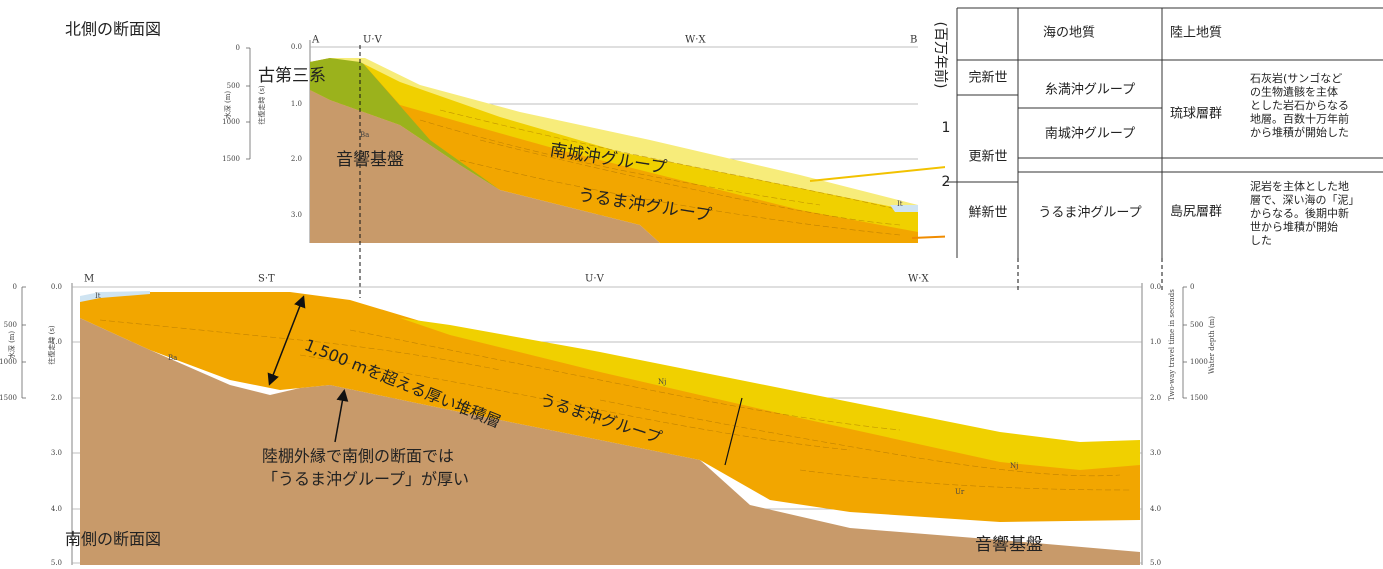 The height and width of the screenshot is (569, 1383). I want to click on epoch: 更新世, so click(987, 157).